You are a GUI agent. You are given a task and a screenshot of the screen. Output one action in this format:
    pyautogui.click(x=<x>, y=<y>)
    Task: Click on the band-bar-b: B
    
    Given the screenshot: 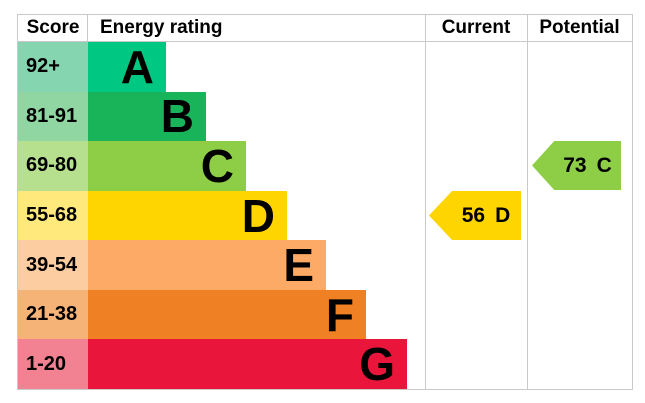 What is the action you would take?
    pyautogui.click(x=147, y=116)
    